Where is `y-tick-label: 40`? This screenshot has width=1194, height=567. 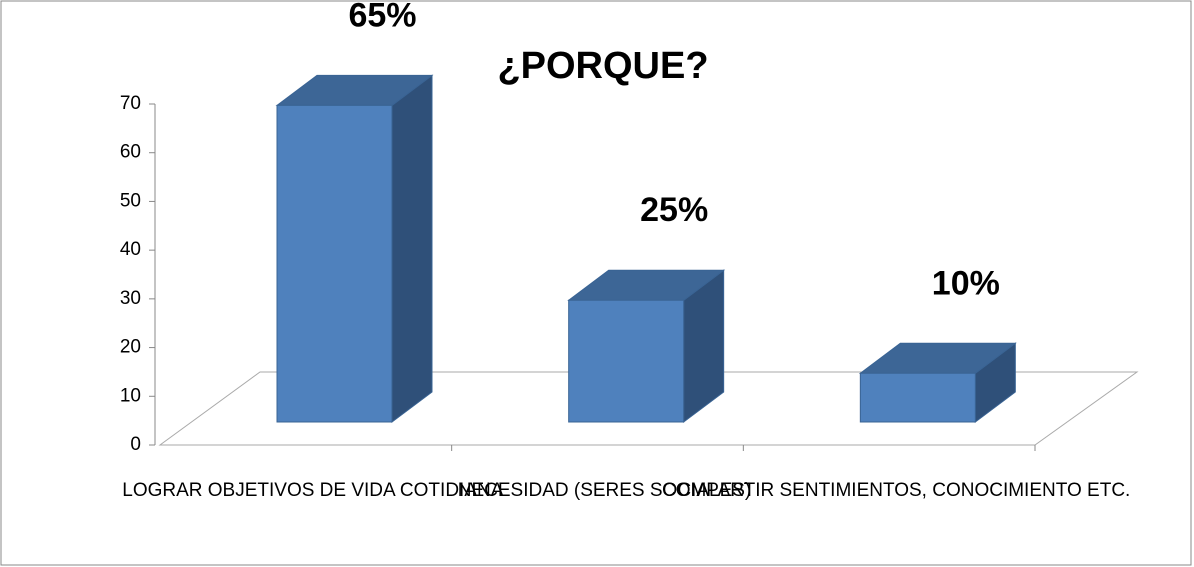 y-tick-label: 40 is located at coordinates (130, 249).